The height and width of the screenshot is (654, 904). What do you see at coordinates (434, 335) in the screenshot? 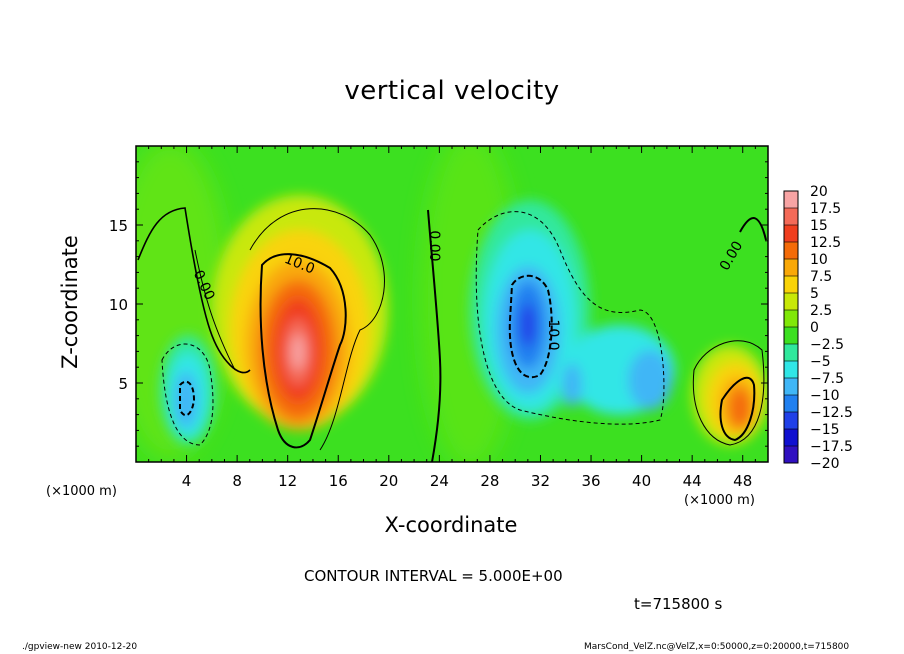
I see `contour-zero-center` at bounding box center [434, 335].